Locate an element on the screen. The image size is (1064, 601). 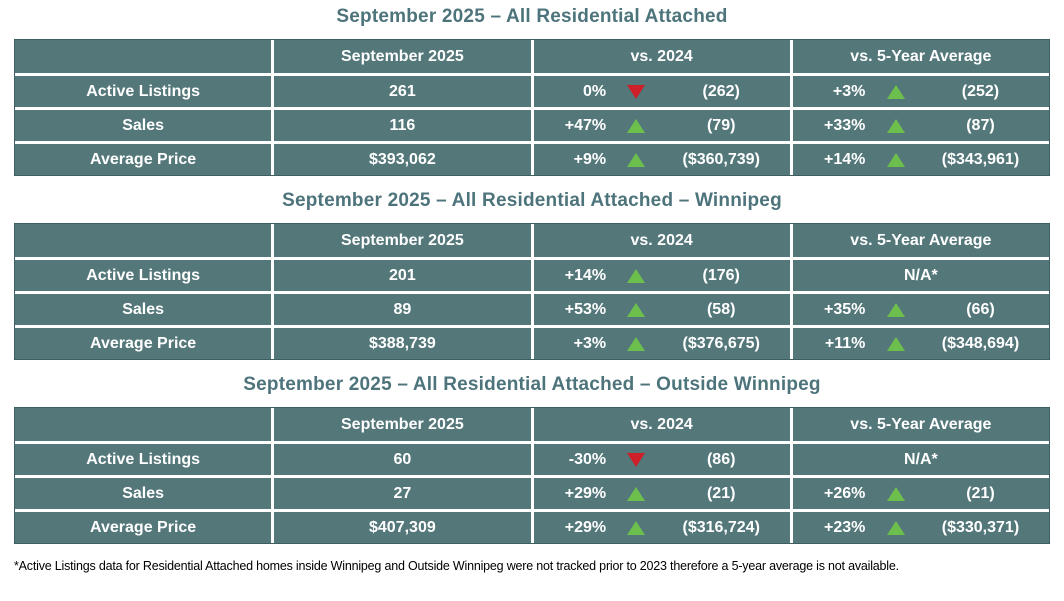
pct-change: -30% is located at coordinates (587, 459).